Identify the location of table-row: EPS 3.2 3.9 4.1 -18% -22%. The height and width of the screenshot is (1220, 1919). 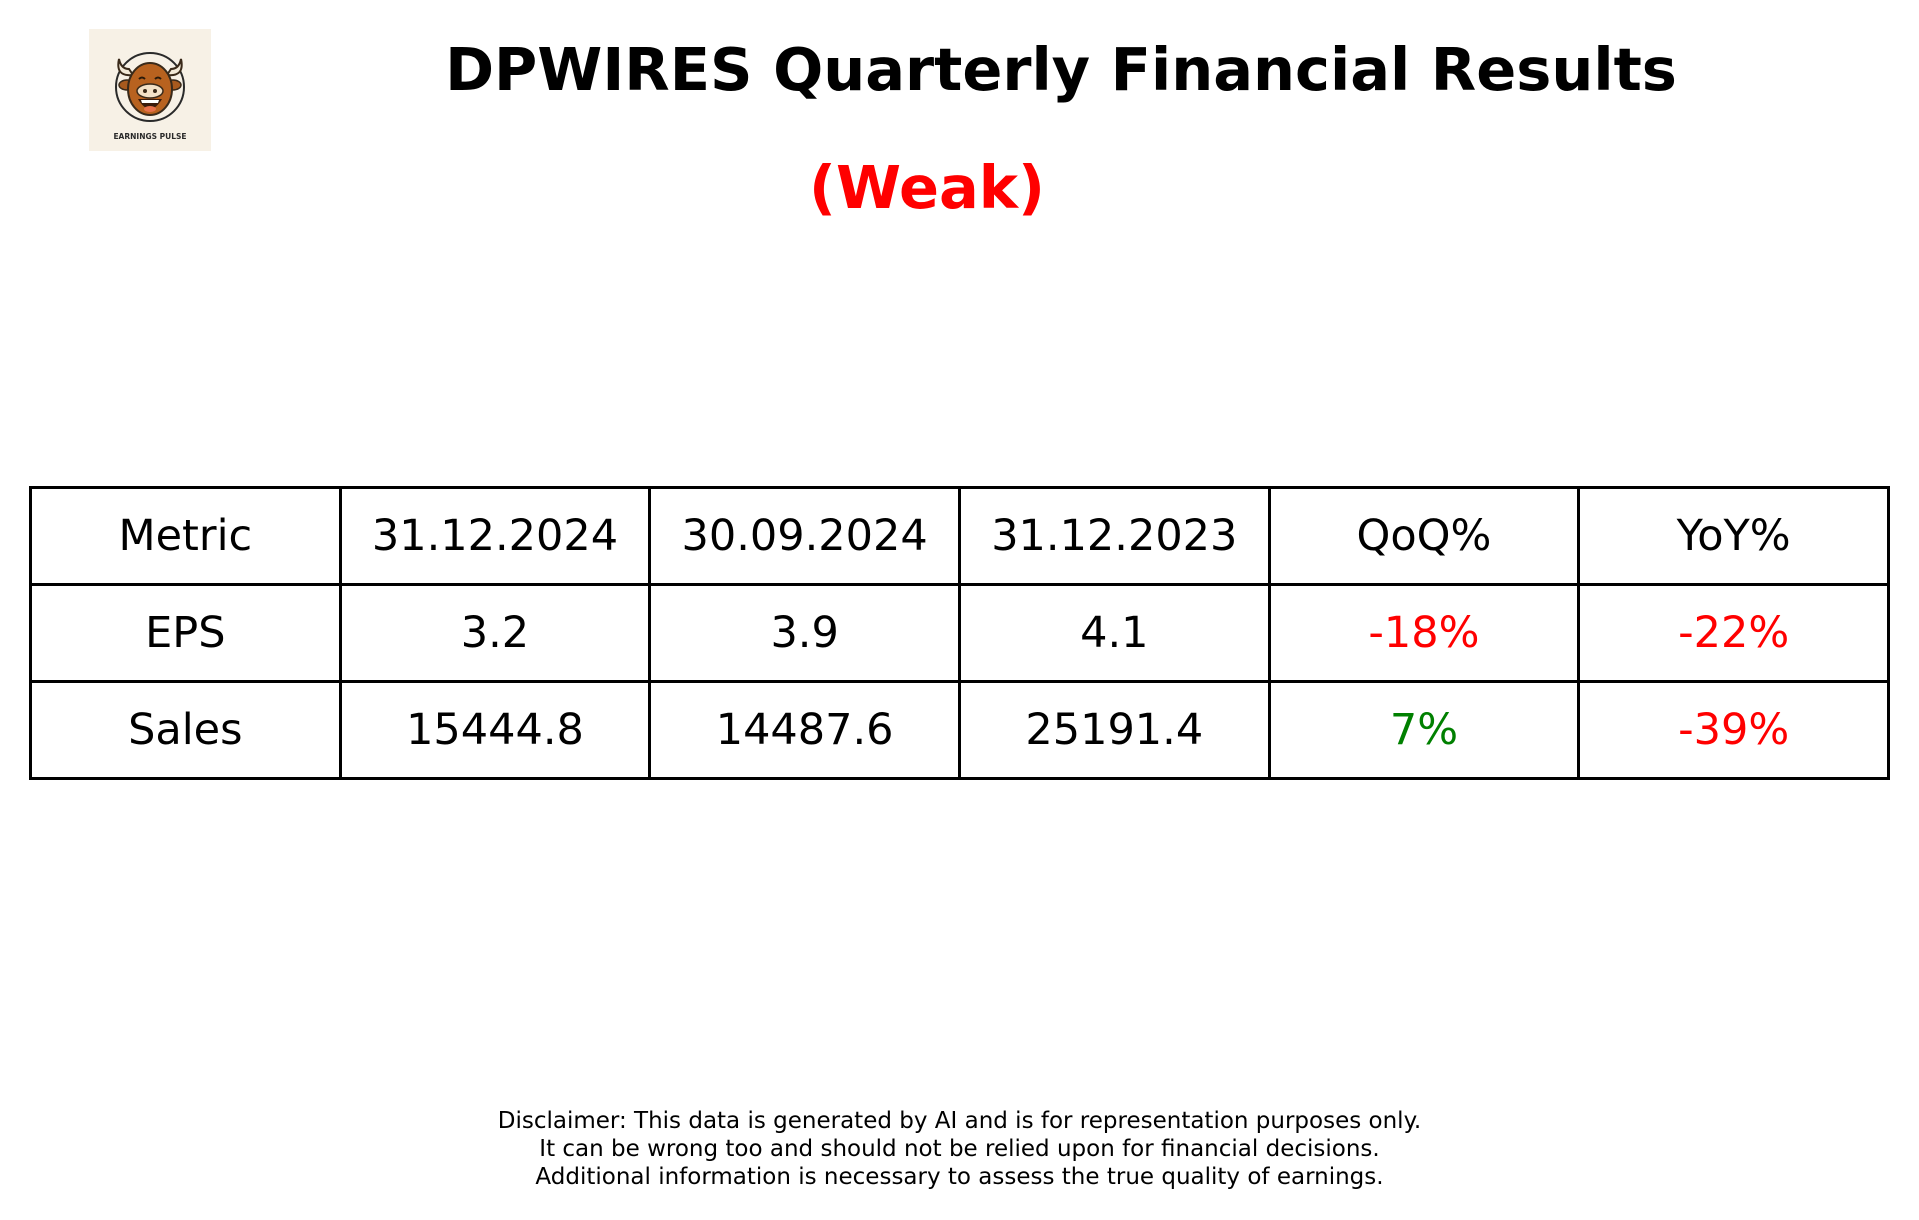
(959, 633).